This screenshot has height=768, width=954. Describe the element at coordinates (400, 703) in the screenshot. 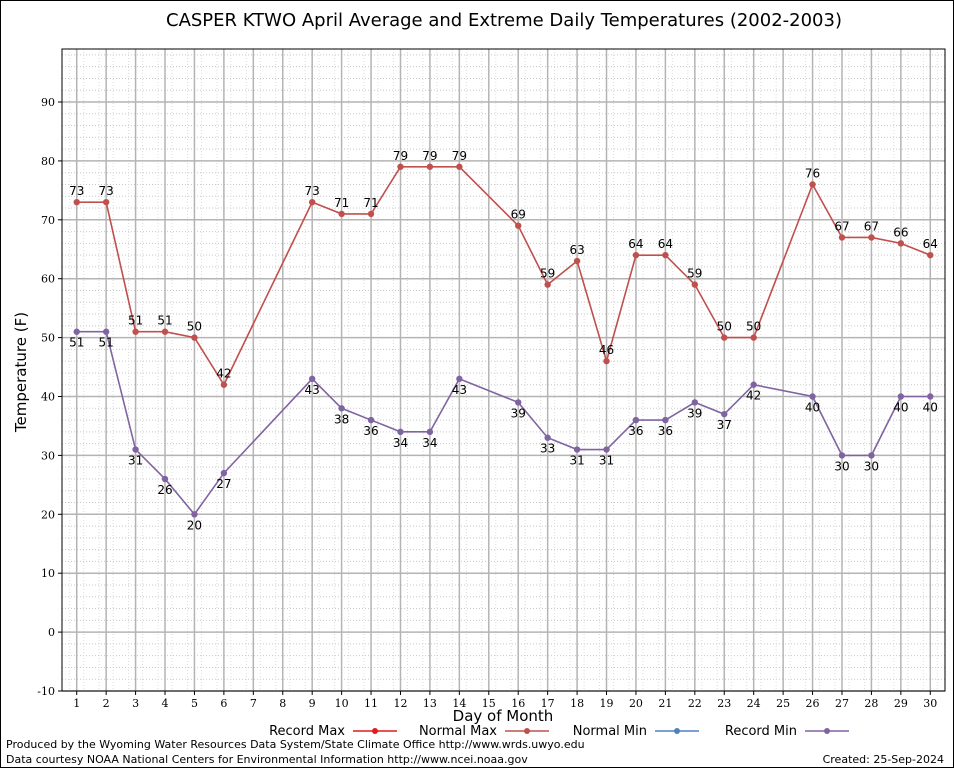

I see `x-tick-label: 12` at that location.